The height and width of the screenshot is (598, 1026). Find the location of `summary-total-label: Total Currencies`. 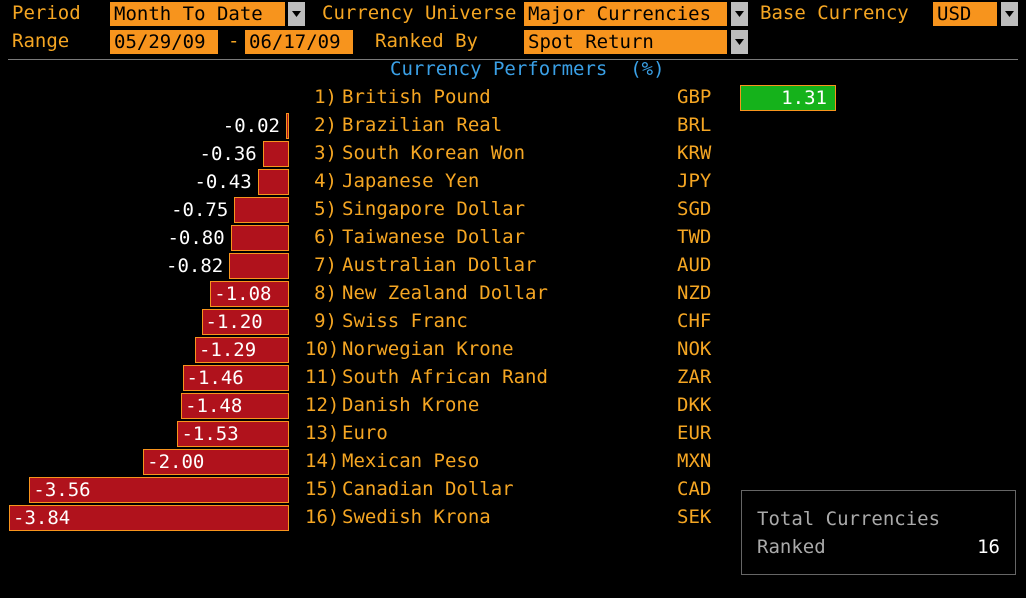

summary-total-label: Total Currencies is located at coordinates (849, 519).